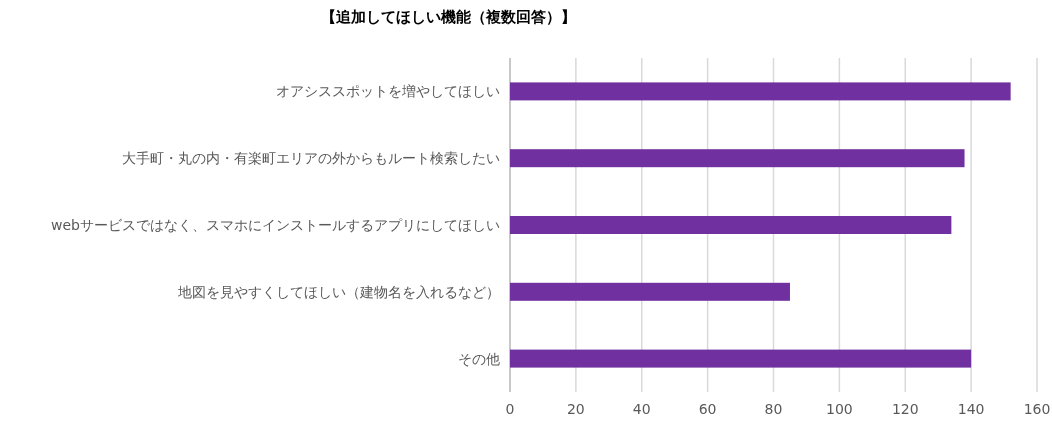  I want to click on x-tick-label: 40, so click(641, 409).